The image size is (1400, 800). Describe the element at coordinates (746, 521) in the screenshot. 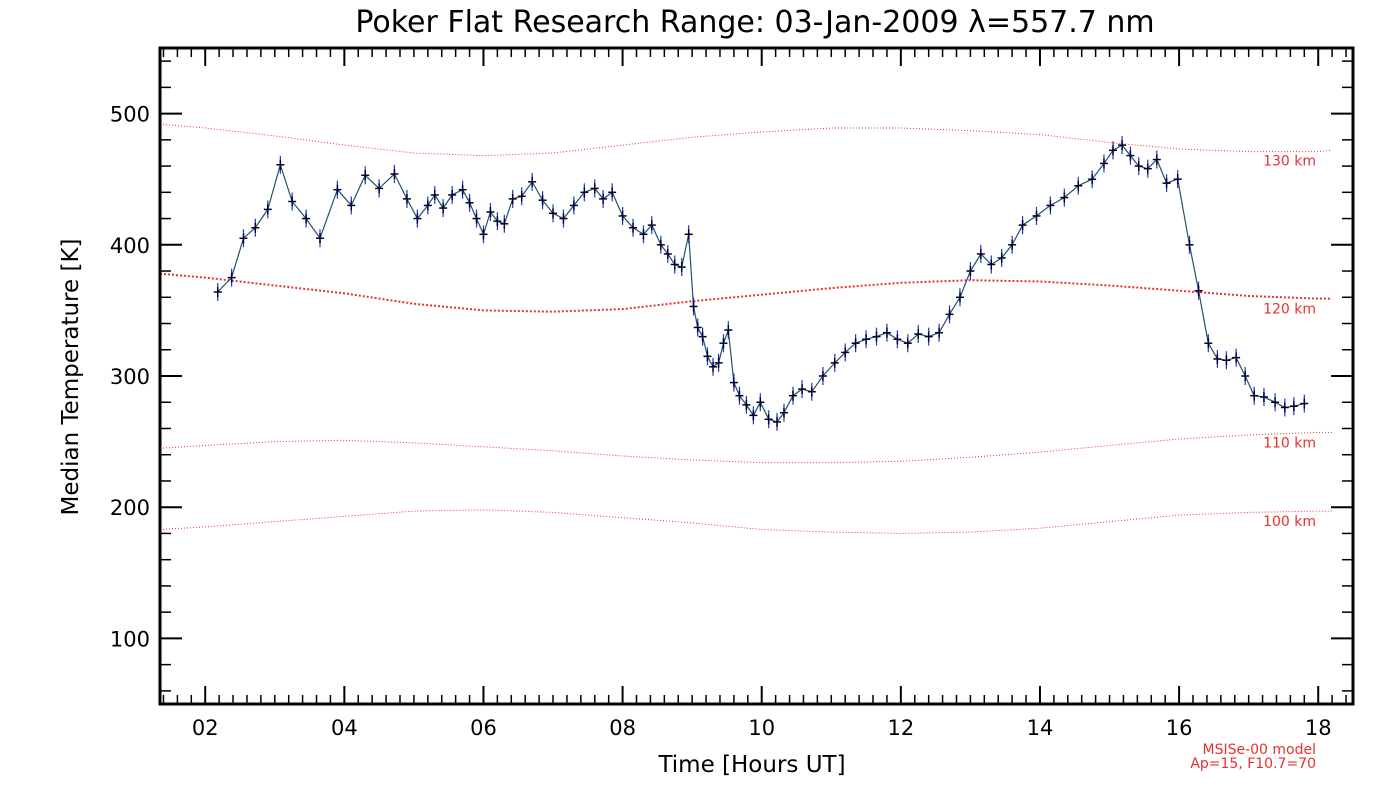

I see `model-curve-100-km` at that location.